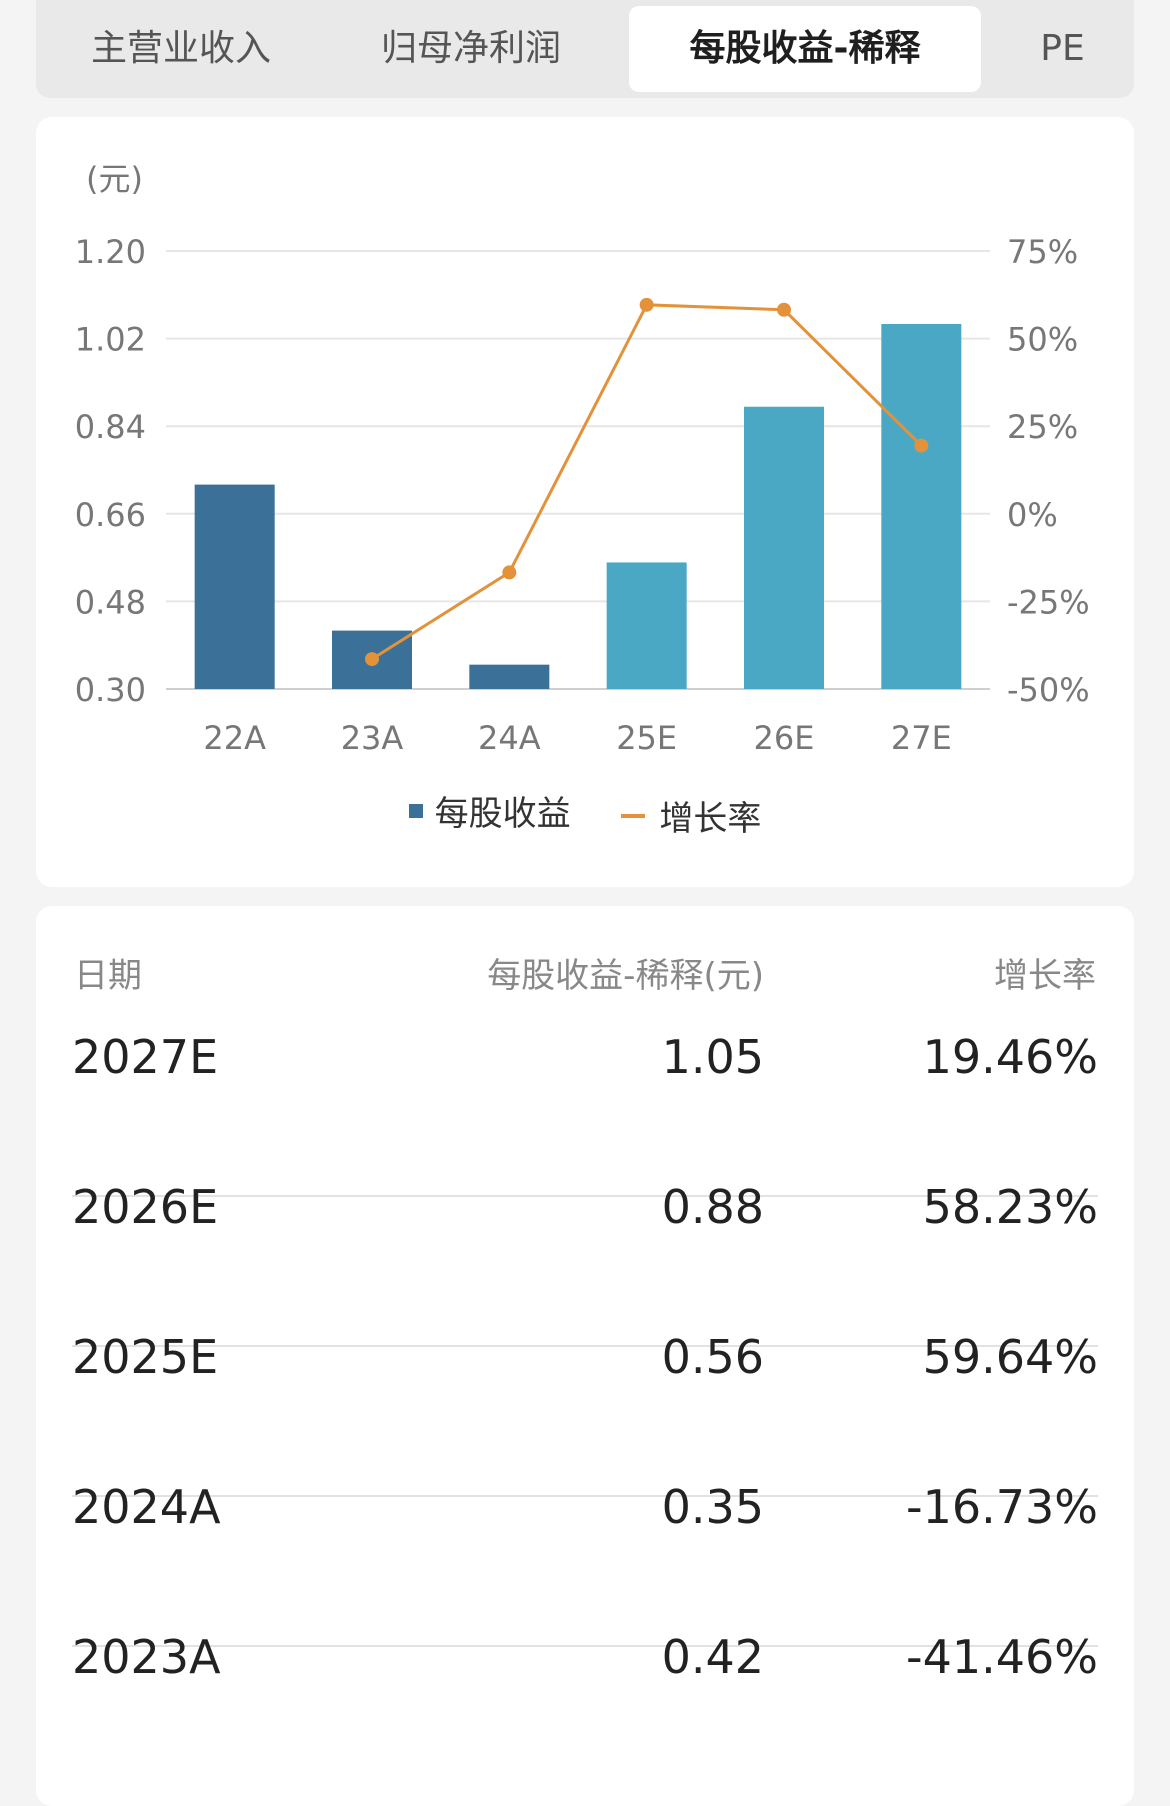  I want to click on x-tick-label: 27E, so click(921, 738).